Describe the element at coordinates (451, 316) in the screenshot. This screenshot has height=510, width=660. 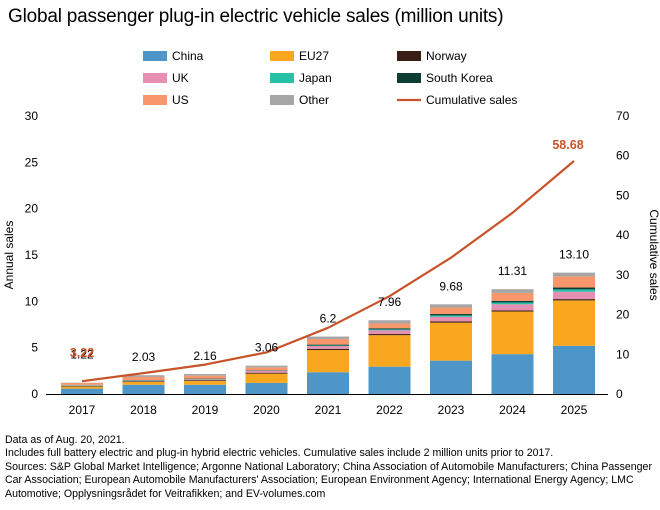
I see `bar-japan-2023` at that location.